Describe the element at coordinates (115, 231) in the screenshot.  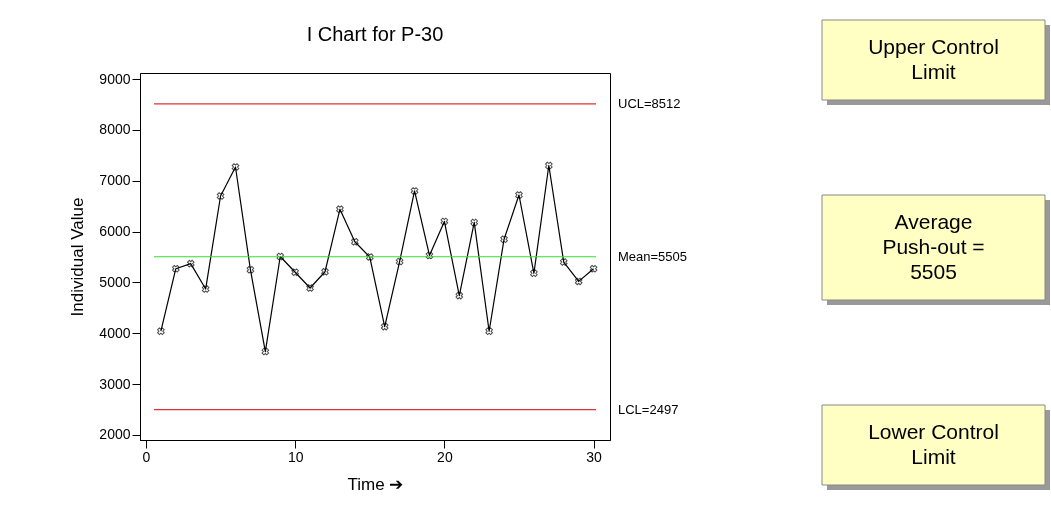
I see `y-tick-label: 6000` at that location.